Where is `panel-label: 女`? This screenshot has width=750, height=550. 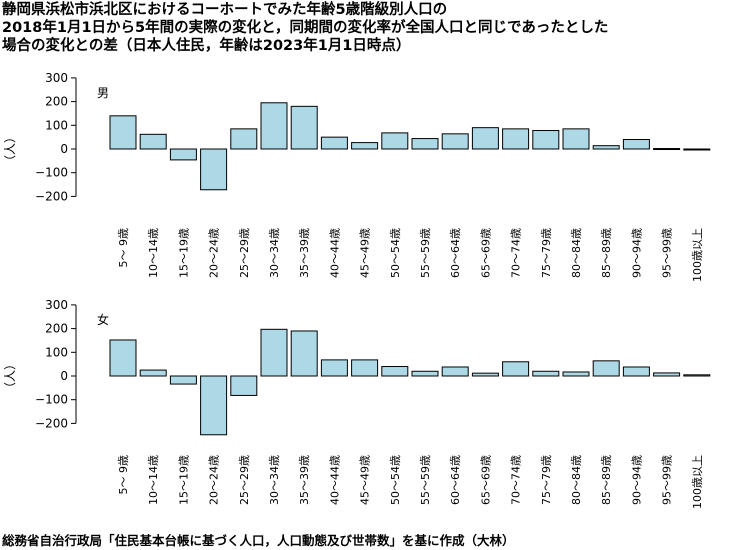 panel-label: 女 is located at coordinates (103, 319).